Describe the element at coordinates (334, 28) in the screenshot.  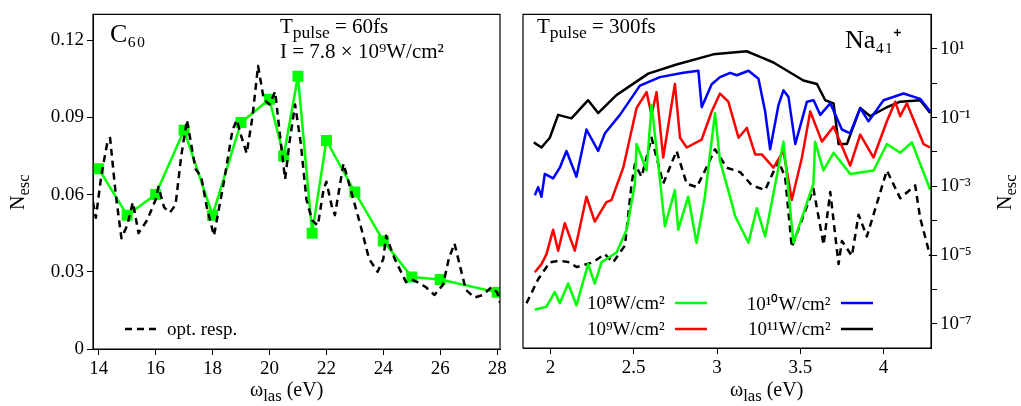
I see `annotation: T$_{pulse}$ = 60fs` at that location.